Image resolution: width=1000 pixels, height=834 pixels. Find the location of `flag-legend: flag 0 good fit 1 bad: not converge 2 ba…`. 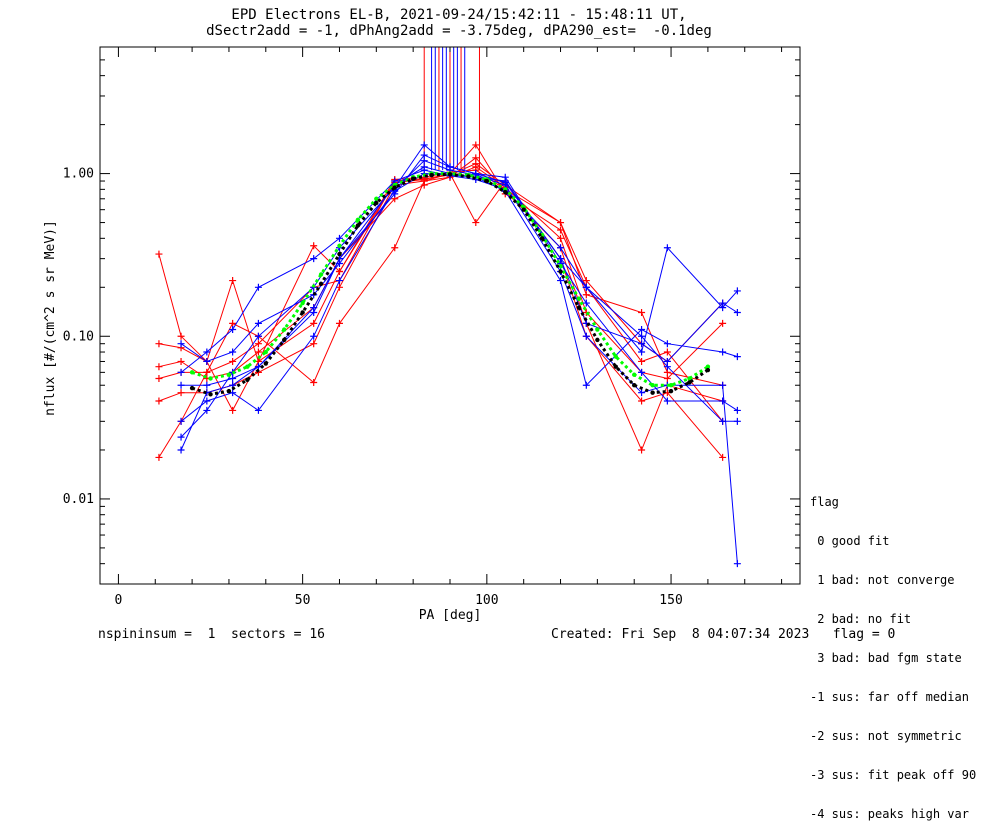

flag-legend: flag 0 good fit 1 bad: not converge 2 ba… is located at coordinates (893, 652).